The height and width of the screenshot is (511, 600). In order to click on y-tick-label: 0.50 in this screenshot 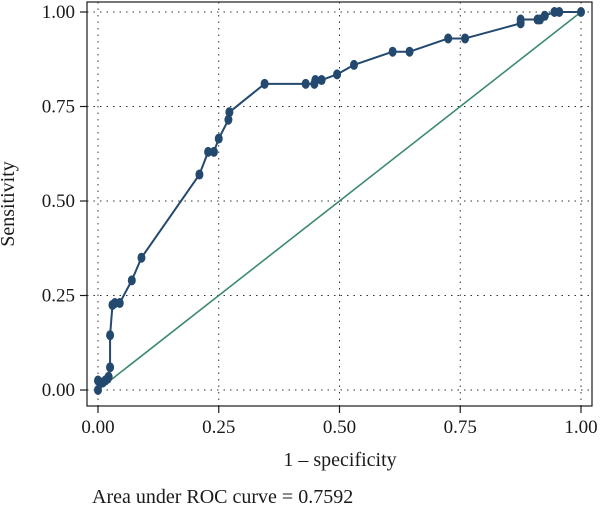, I will do `click(58, 201)`.